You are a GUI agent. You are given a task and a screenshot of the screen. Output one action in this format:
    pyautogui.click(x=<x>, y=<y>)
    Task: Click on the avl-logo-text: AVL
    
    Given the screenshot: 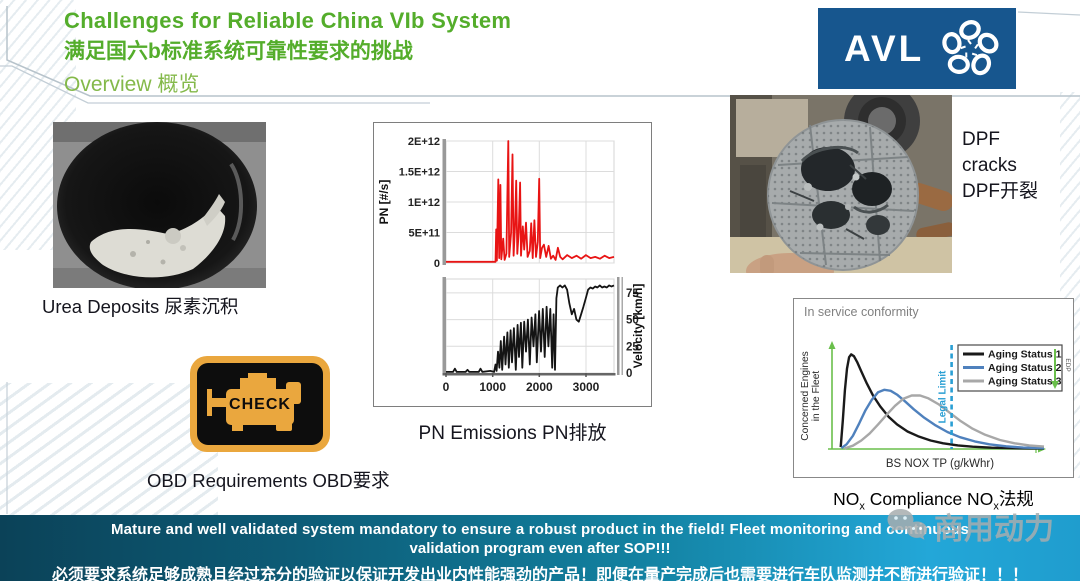 What is the action you would take?
    pyautogui.click(x=884, y=48)
    